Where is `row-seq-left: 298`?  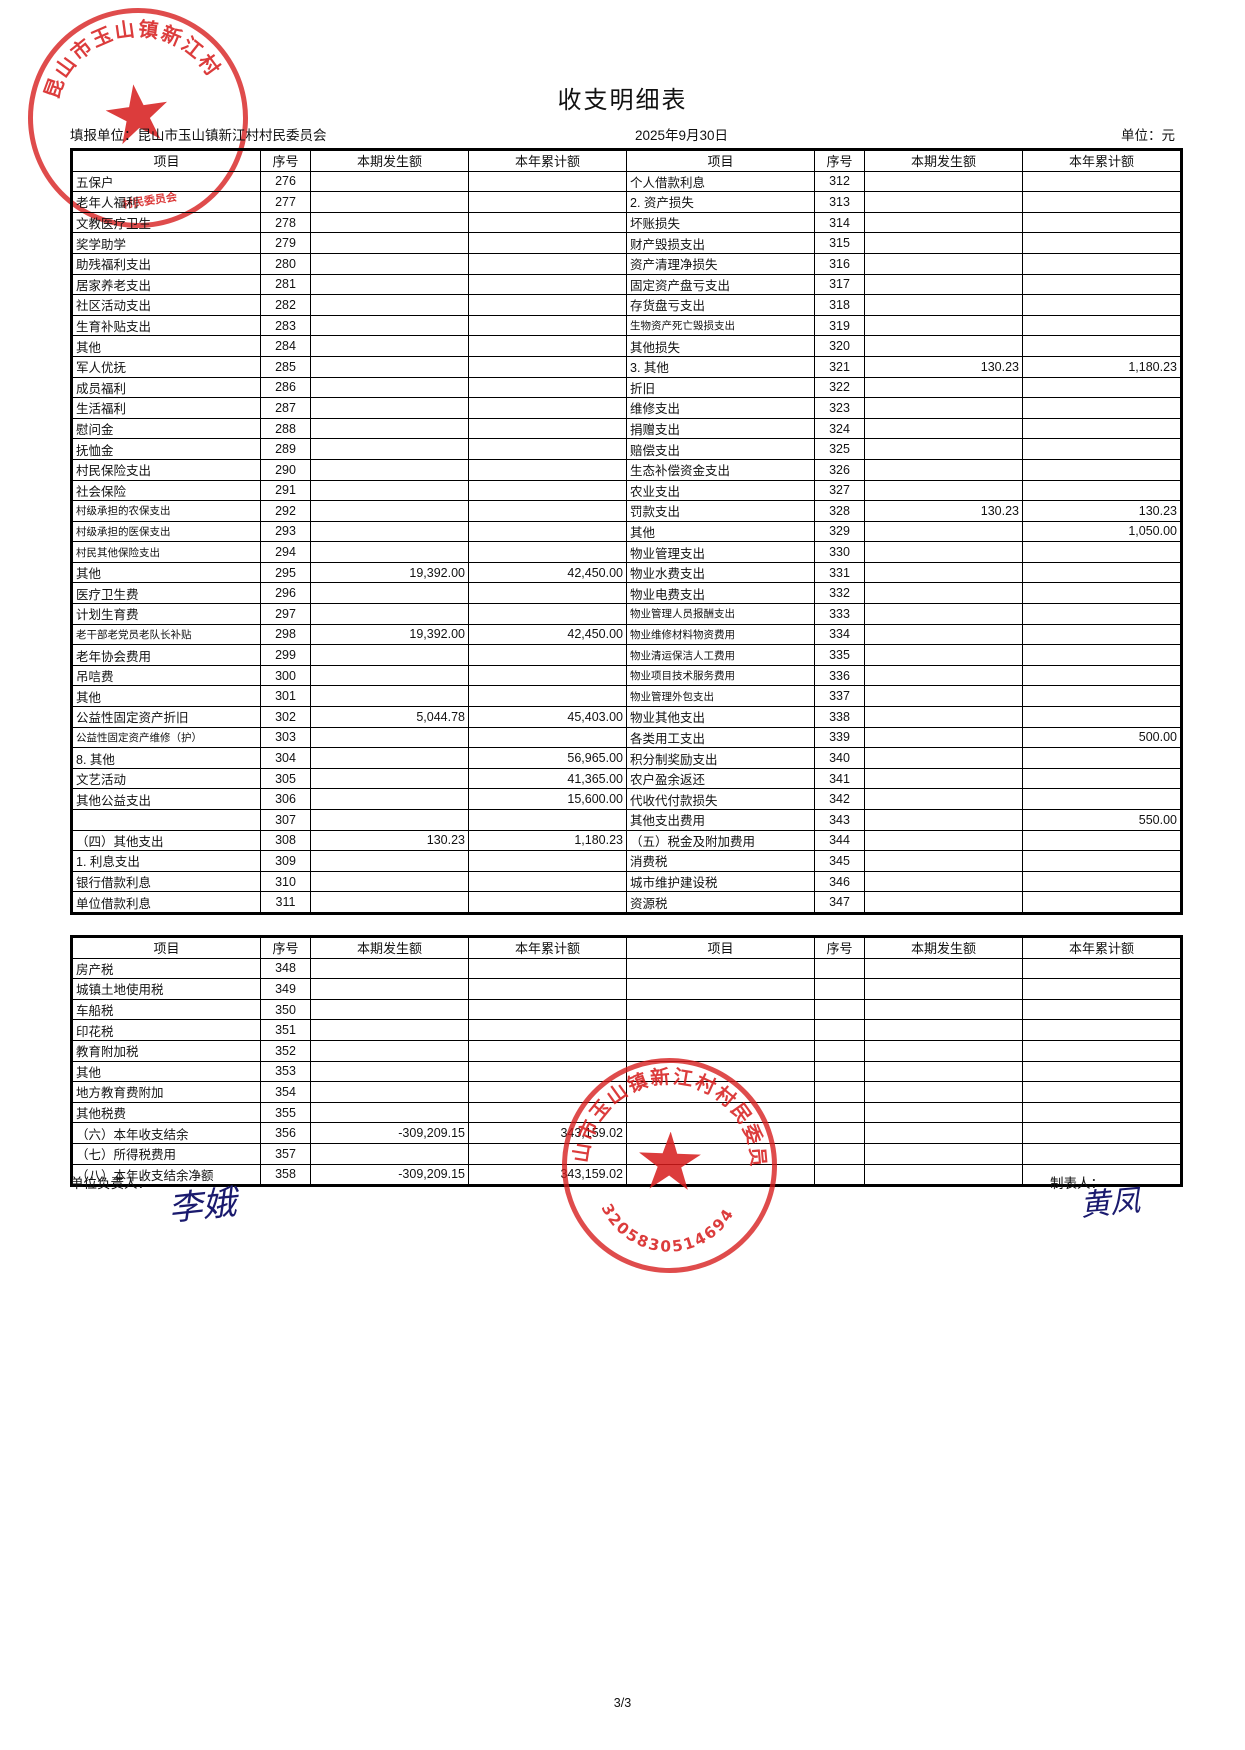
row-seq-left: 298 is located at coordinates (285, 634).